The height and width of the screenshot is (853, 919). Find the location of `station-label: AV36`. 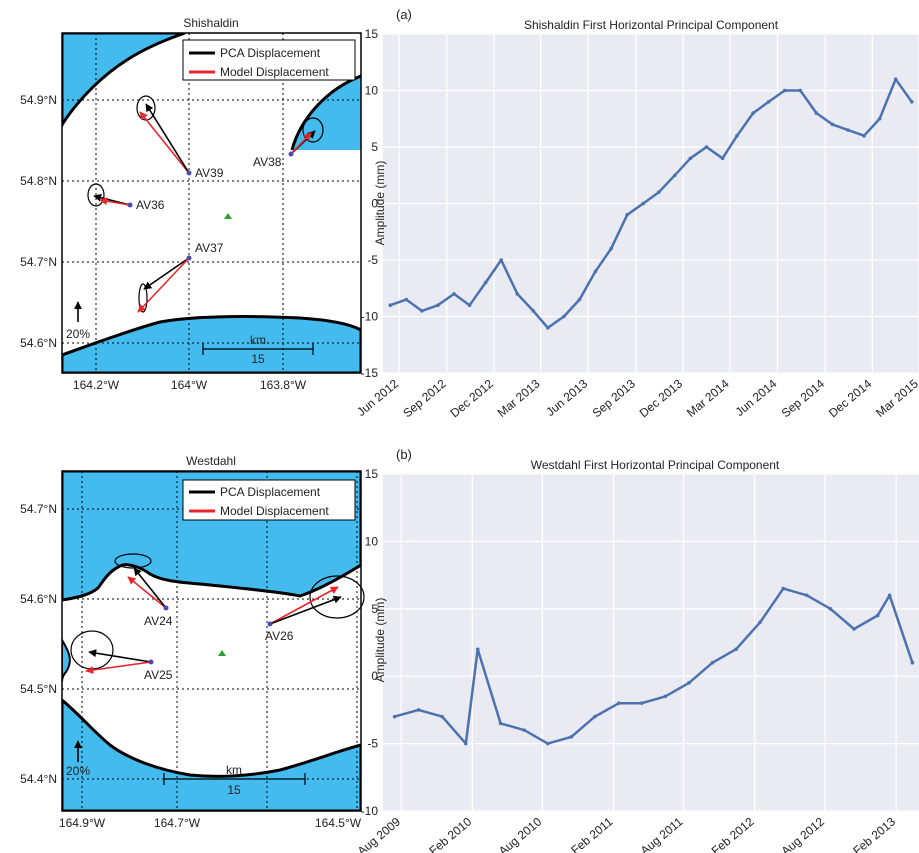

station-label: AV36 is located at coordinates (150, 205).